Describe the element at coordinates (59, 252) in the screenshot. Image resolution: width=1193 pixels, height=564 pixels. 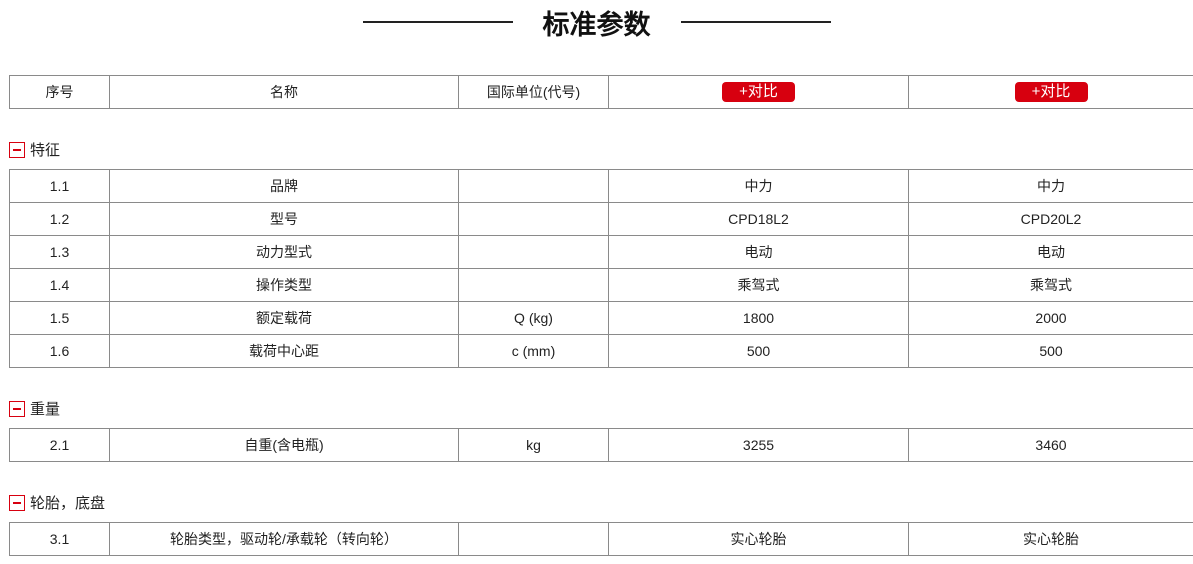
I see `row-index: 1.3` at that location.